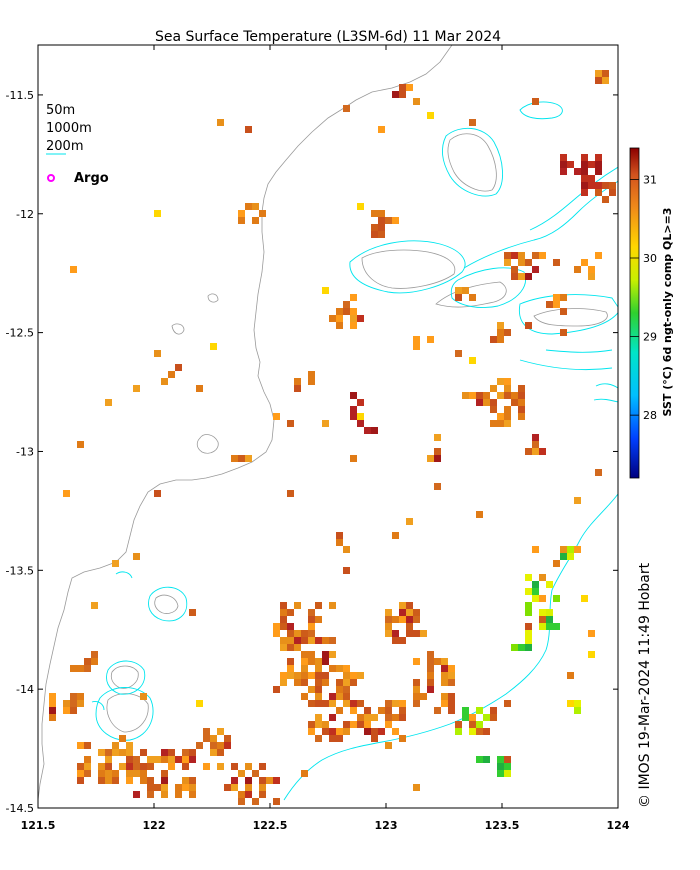  Describe the element at coordinates (645, 685) in the screenshot. I see `imos-credit: © IMOS 19-Mar-2024 11:49 Hobart` at that location.